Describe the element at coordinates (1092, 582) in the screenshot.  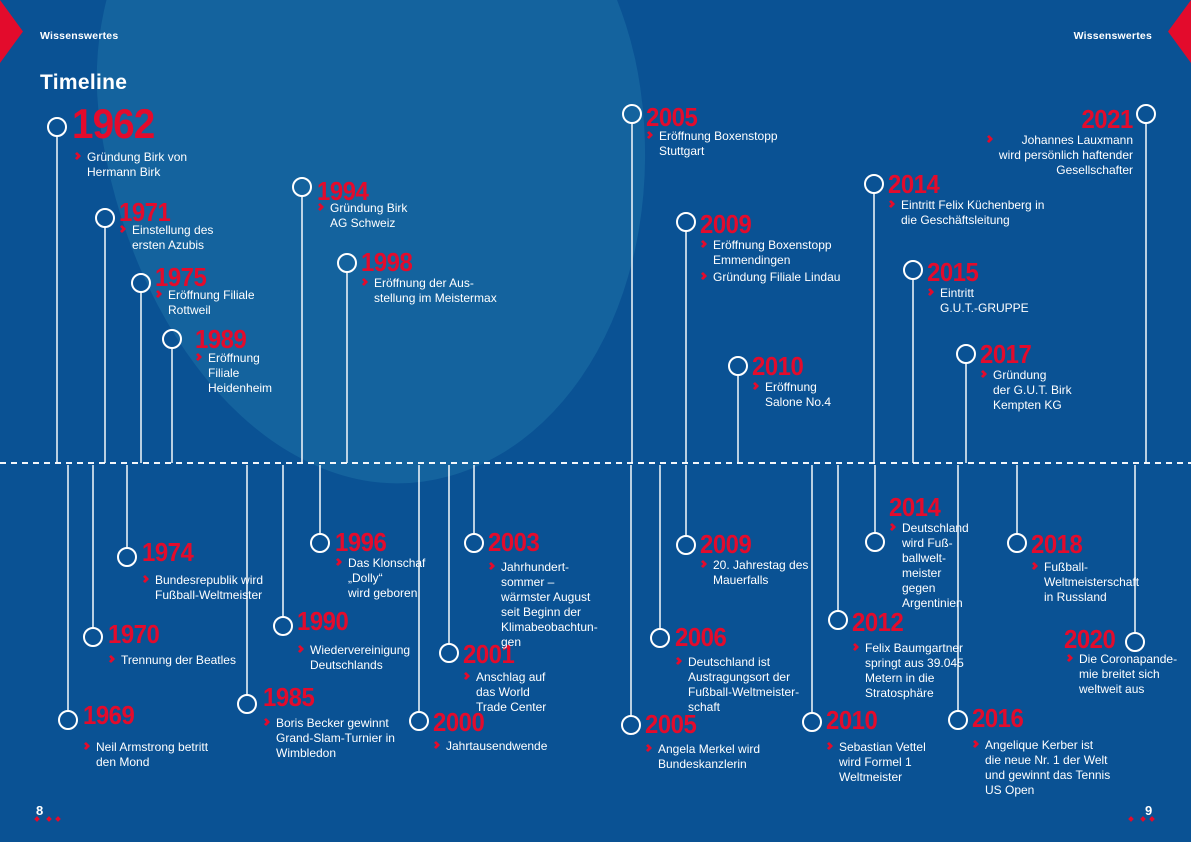
I see `event-text: Fußball- Weltmeisterschaft in Russland` at that location.